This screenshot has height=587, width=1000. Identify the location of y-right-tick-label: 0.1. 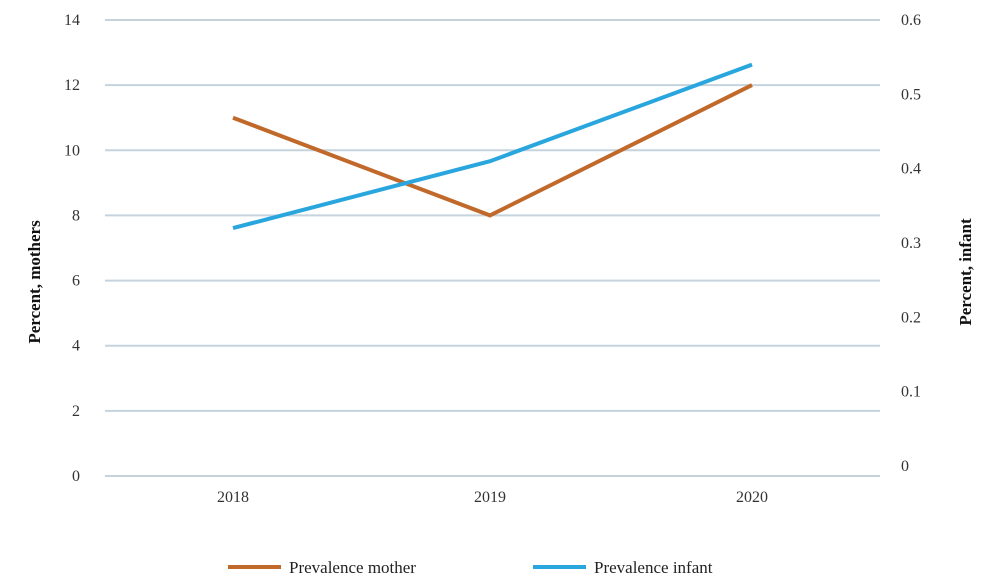
(911, 392).